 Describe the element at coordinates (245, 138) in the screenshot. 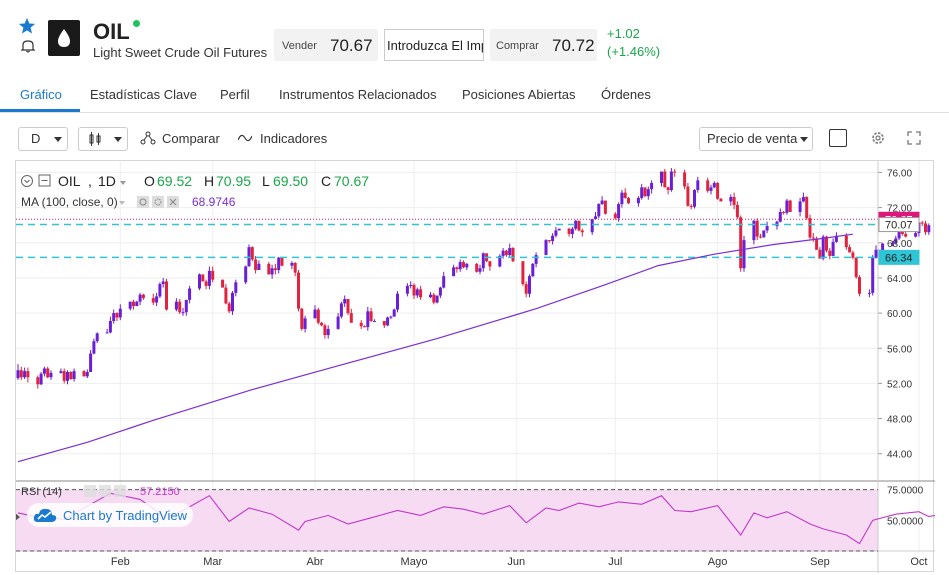

I see `indicators-icon` at that location.